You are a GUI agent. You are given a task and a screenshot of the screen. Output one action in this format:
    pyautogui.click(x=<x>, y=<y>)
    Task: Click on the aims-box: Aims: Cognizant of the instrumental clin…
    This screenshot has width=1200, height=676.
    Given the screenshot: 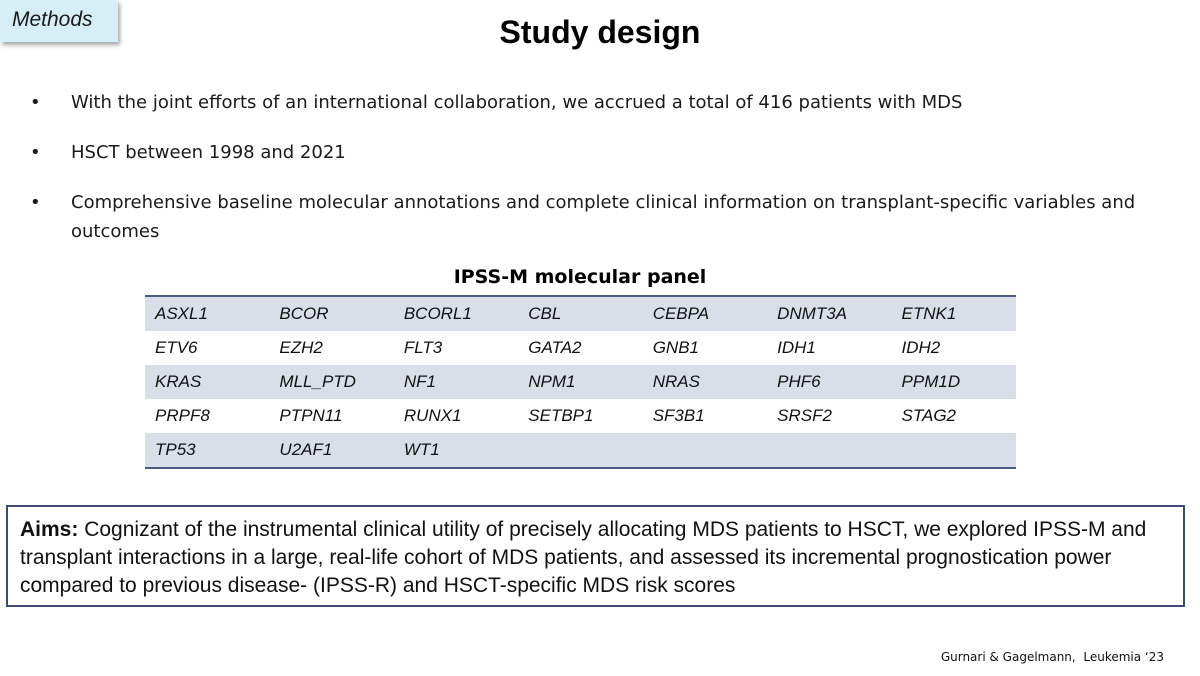 What is the action you would take?
    pyautogui.click(x=595, y=556)
    